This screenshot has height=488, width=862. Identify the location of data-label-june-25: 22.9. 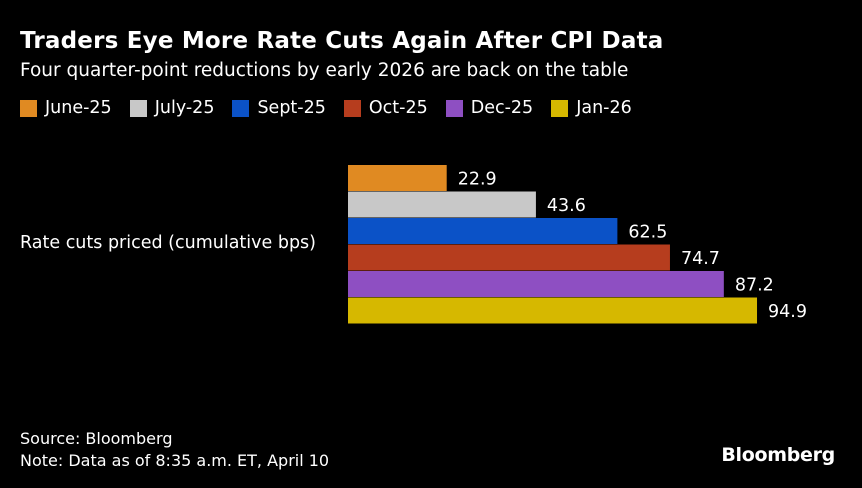
(477, 179).